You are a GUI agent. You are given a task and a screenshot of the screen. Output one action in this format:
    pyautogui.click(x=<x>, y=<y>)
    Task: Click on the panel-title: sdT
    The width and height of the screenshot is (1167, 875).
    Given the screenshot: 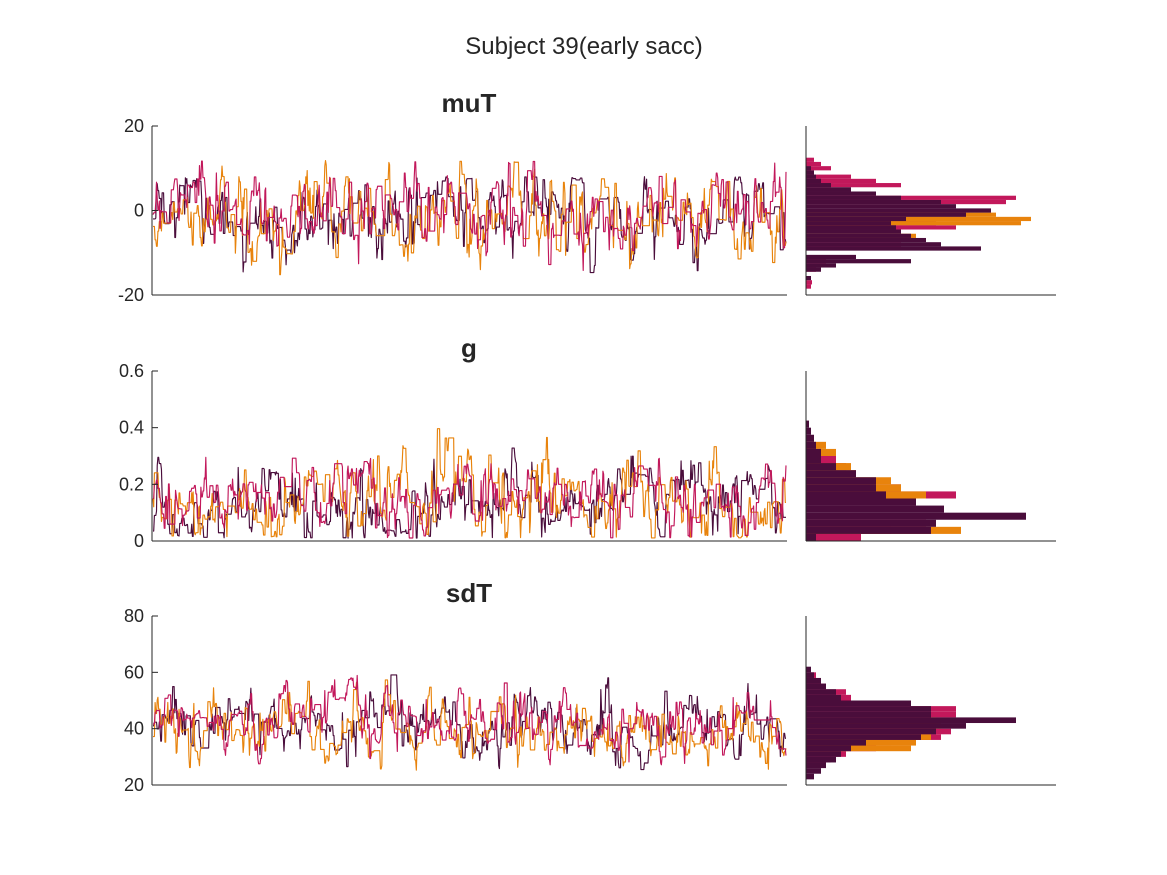 What is the action you would take?
    pyautogui.click(x=469, y=593)
    